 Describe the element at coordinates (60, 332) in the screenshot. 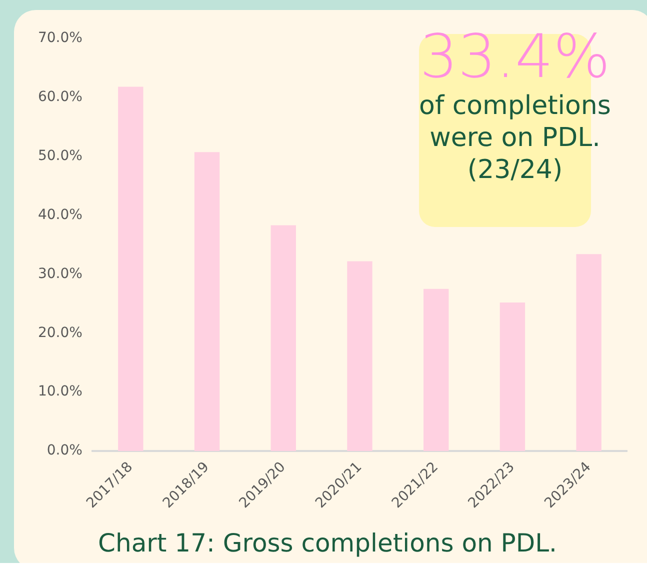

I see `y-tick-label: 20.0%` at that location.